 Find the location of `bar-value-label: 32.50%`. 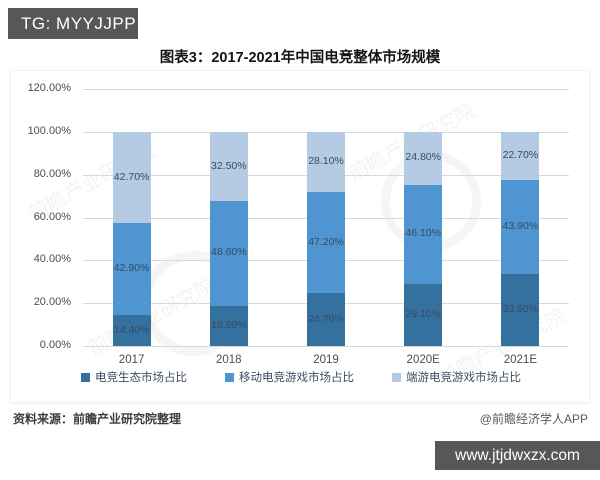

bar-value-label: 32.50% is located at coordinates (228, 165).